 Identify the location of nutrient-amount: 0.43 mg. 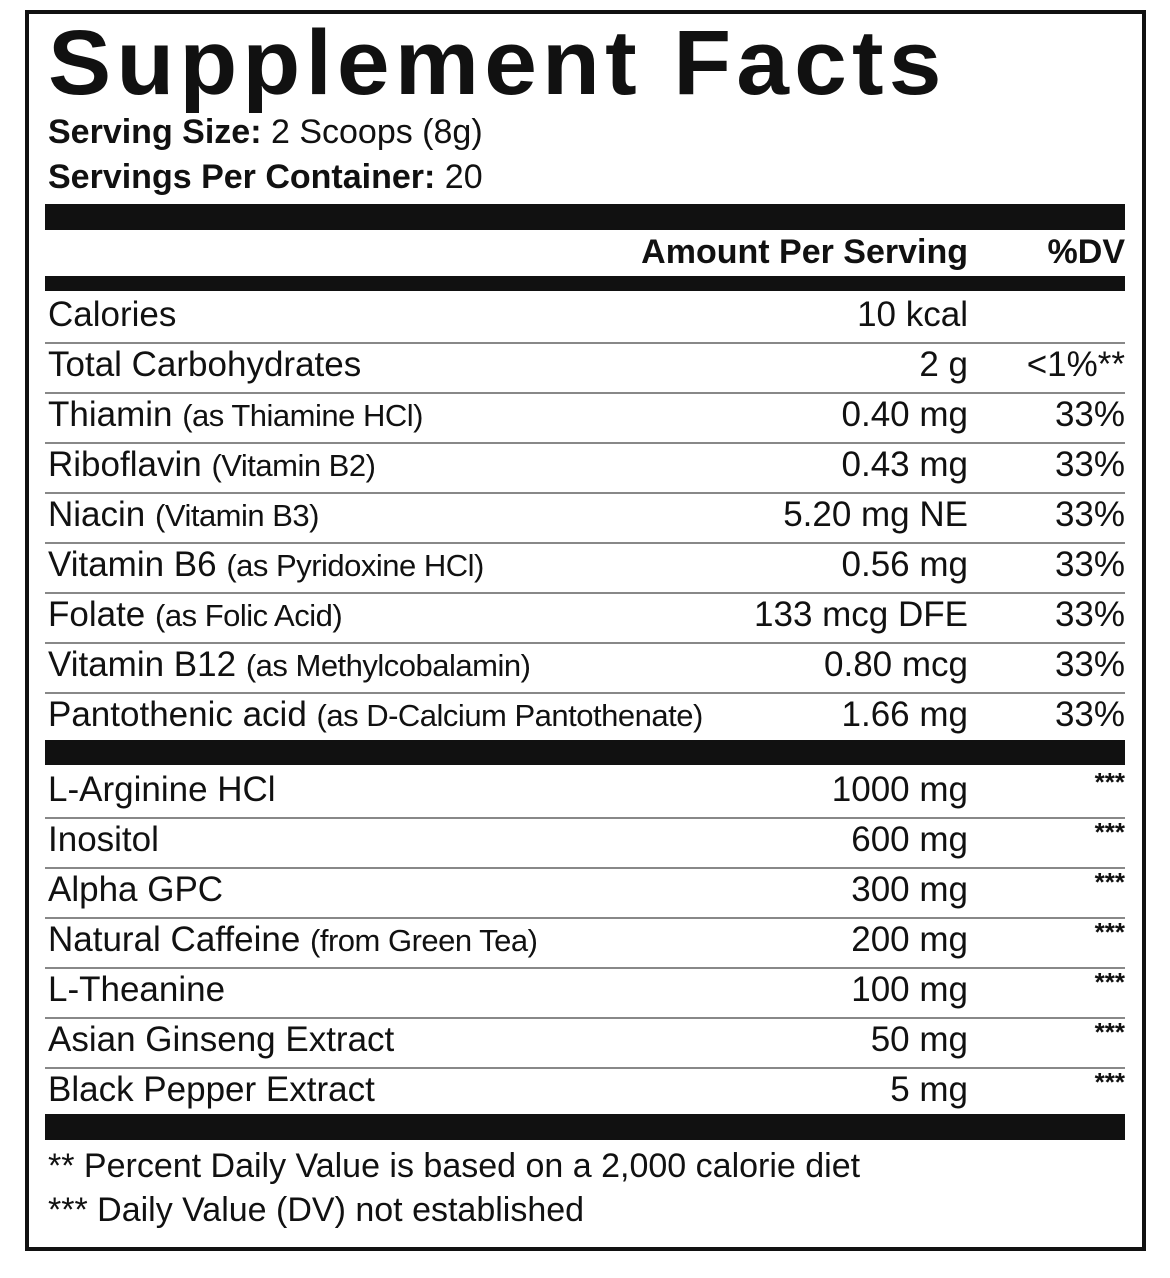
(904, 464).